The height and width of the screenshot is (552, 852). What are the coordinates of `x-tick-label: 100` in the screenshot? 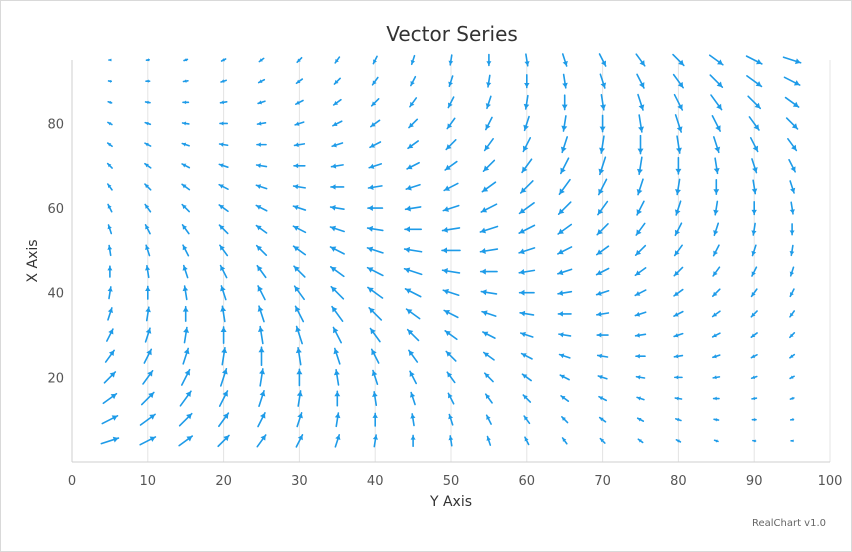 It's located at (830, 481).